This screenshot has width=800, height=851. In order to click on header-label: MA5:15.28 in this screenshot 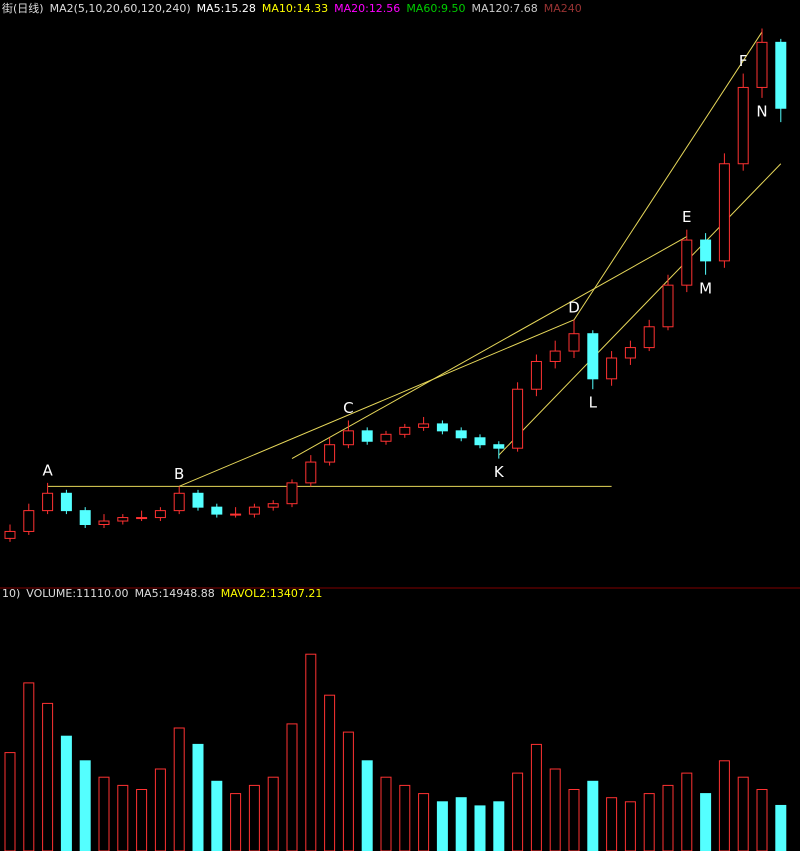, I will do `click(226, 8)`.